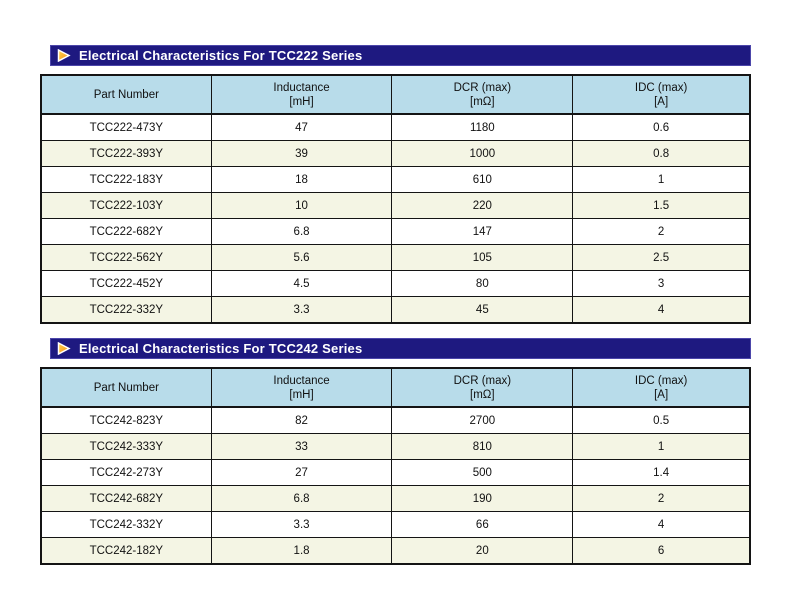 This screenshot has width=800, height=600. What do you see at coordinates (301, 127) in the screenshot?
I see `value-cell: 47` at bounding box center [301, 127].